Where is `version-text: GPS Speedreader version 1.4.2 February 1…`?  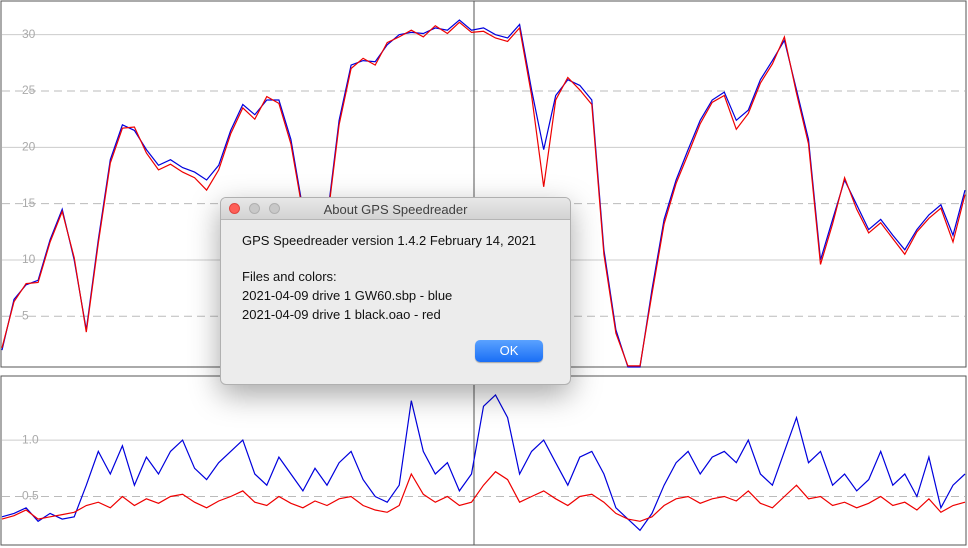 version-text: GPS Speedreader version 1.4.2 February 1… is located at coordinates (389, 240).